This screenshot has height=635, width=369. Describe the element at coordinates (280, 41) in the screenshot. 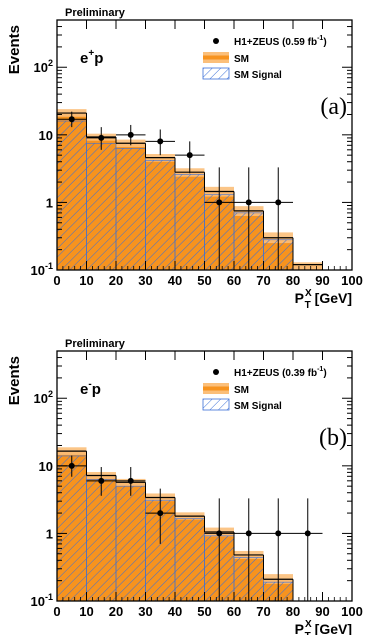

I see `legend-data-label: H1+ZEUS (0.59 fb-1)` at that location.